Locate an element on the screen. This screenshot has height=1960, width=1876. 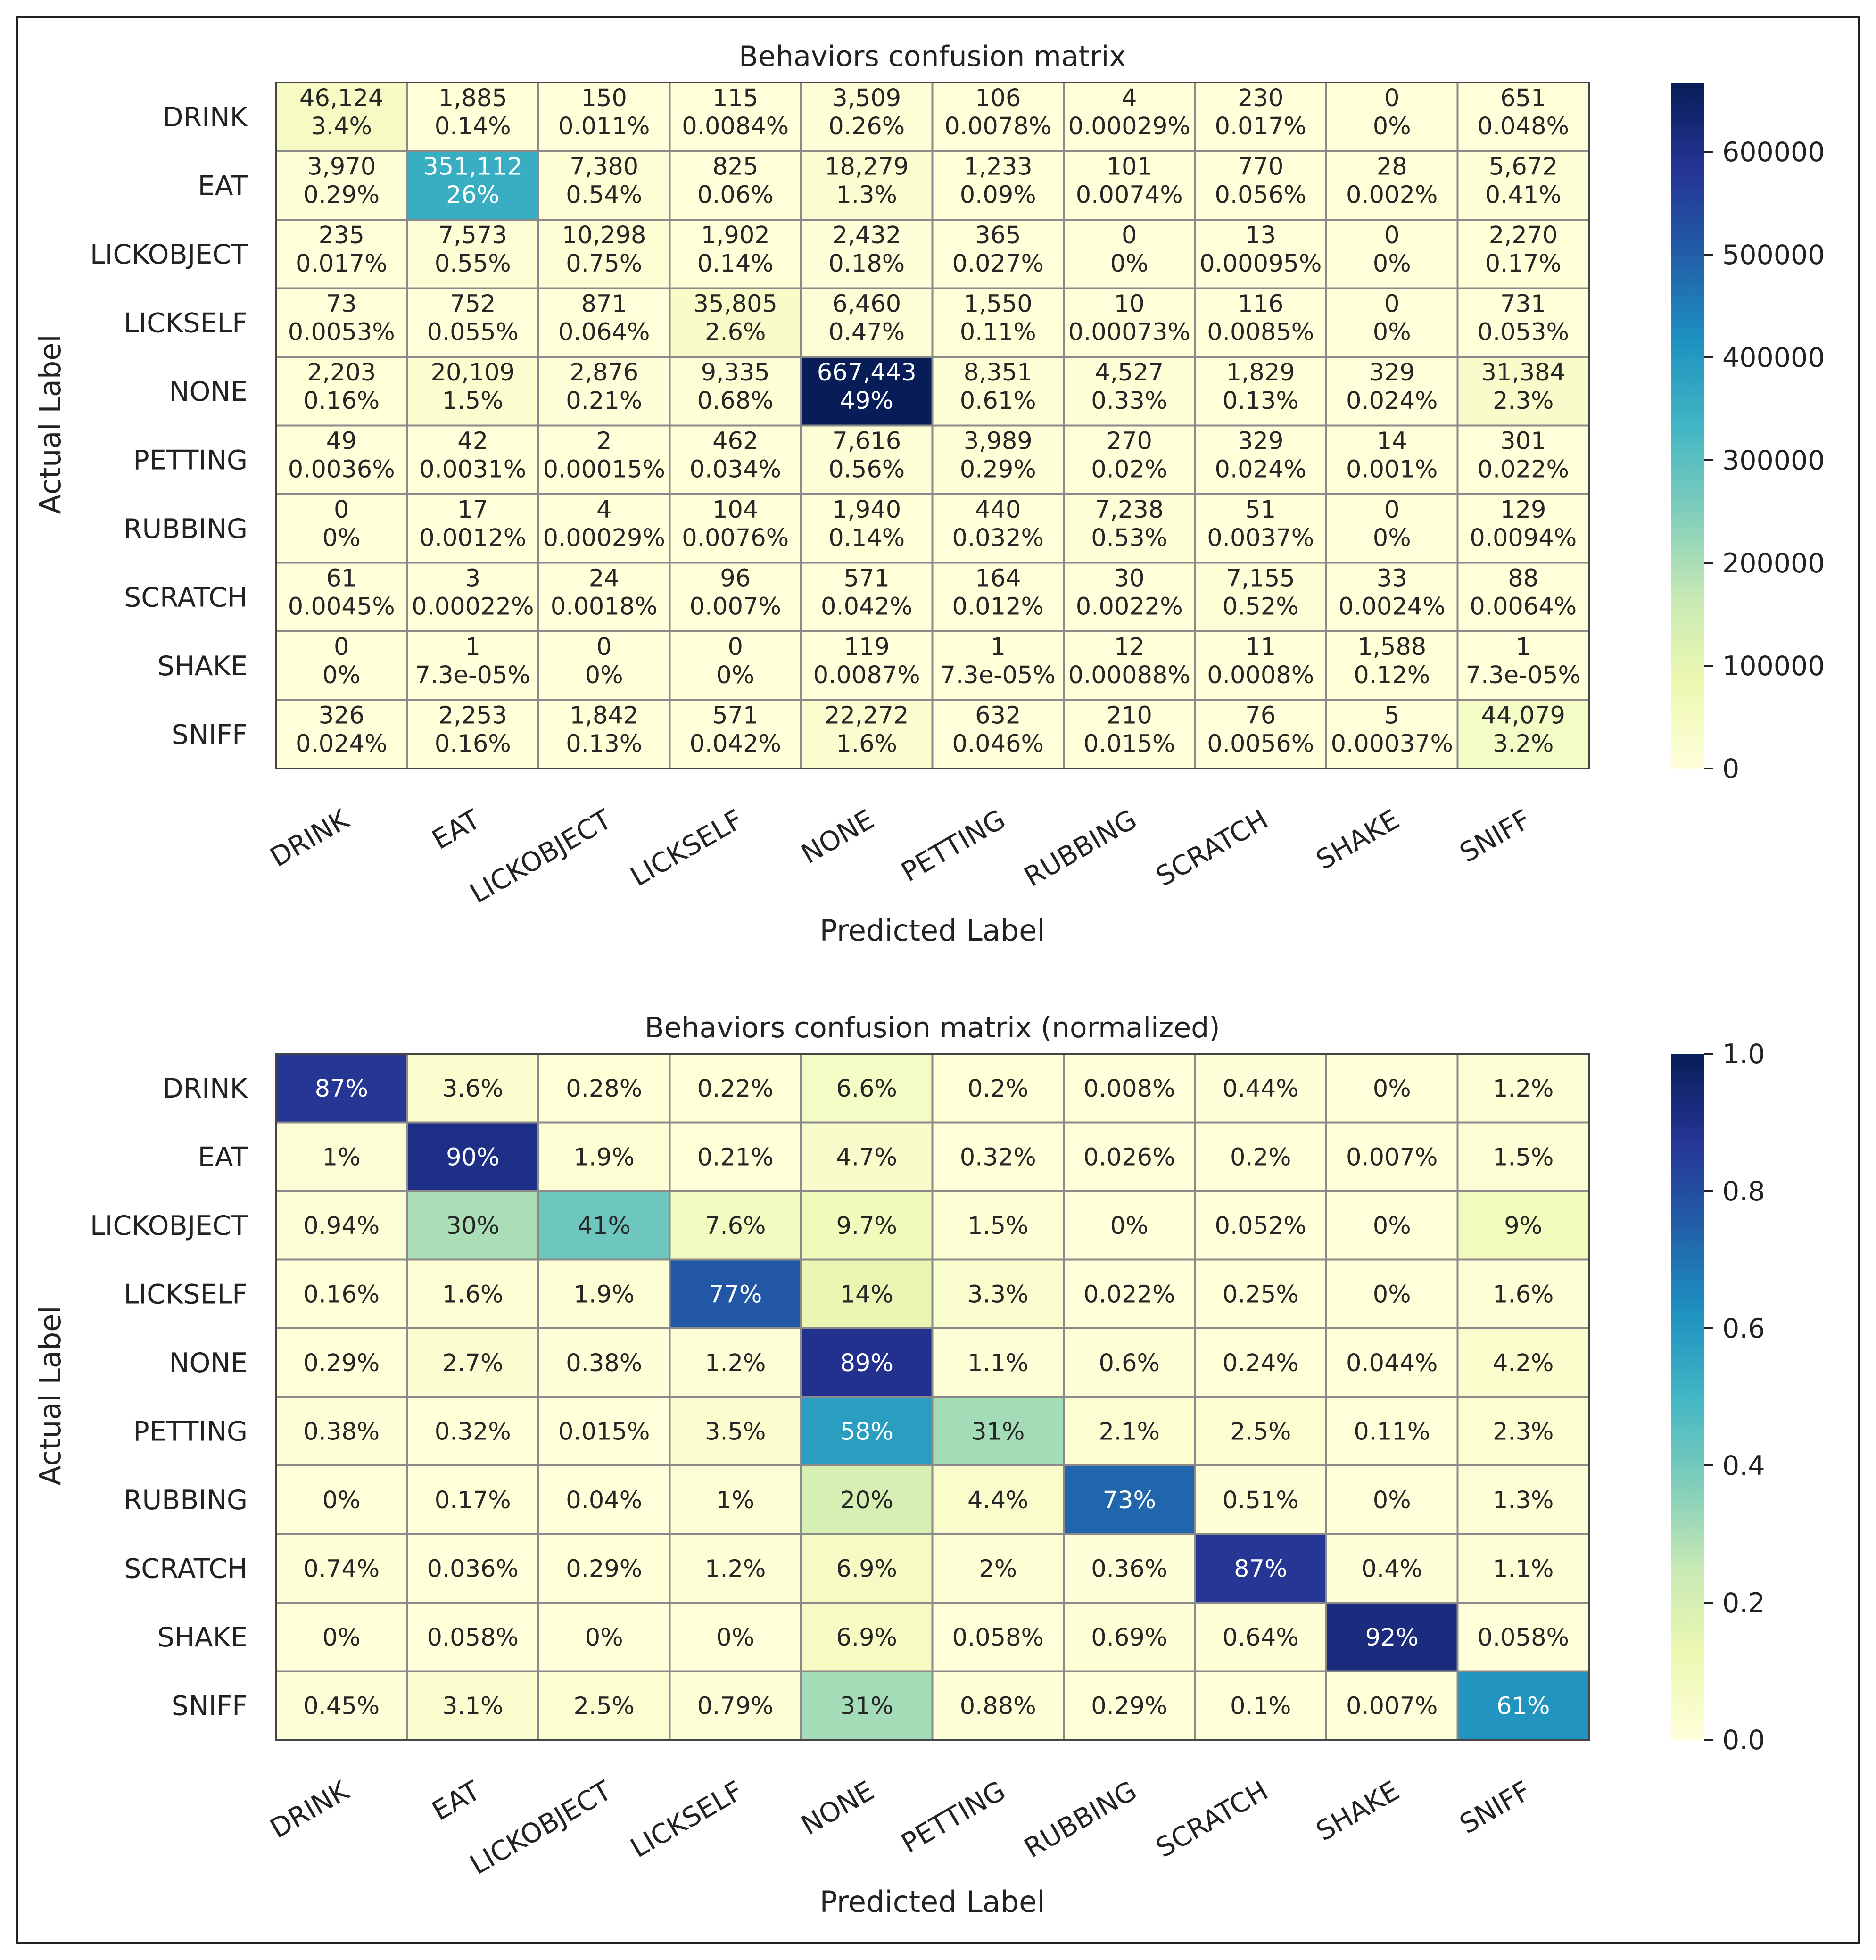
y-tick-label: LICKOBJECT is located at coordinates (169, 1225).